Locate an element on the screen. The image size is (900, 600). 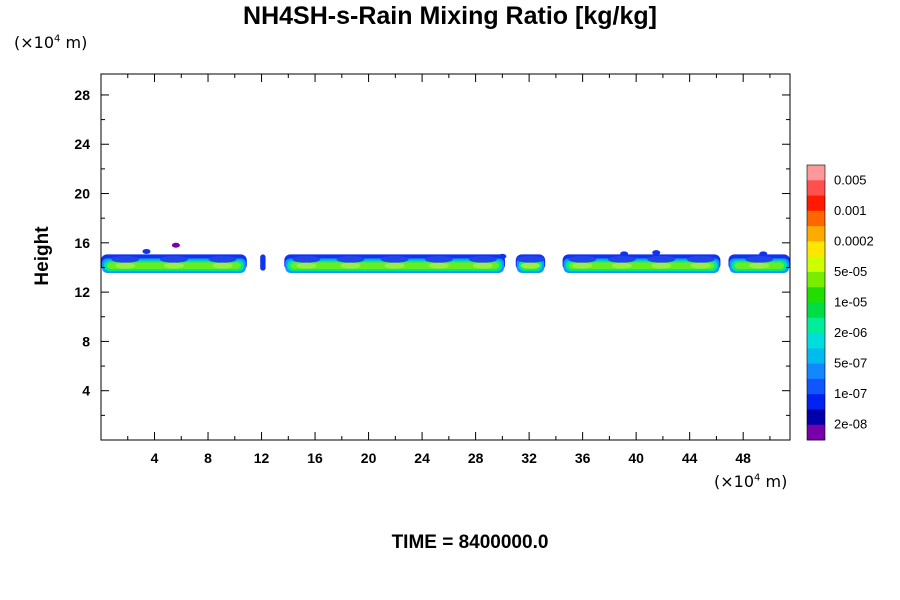
colorbar-label: 1e-05 is located at coordinates (850, 302).